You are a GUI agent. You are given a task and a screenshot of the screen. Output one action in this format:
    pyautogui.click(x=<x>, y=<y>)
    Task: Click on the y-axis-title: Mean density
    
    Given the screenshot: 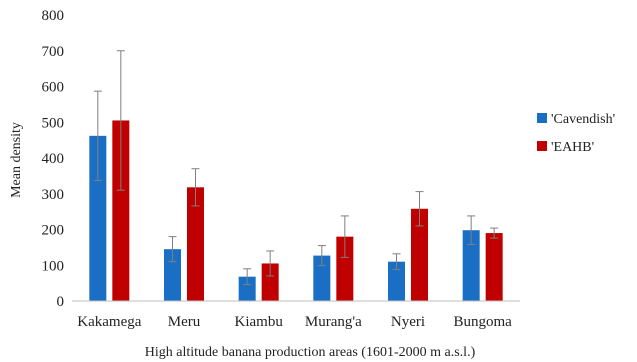 What is the action you would take?
    pyautogui.click(x=16, y=160)
    